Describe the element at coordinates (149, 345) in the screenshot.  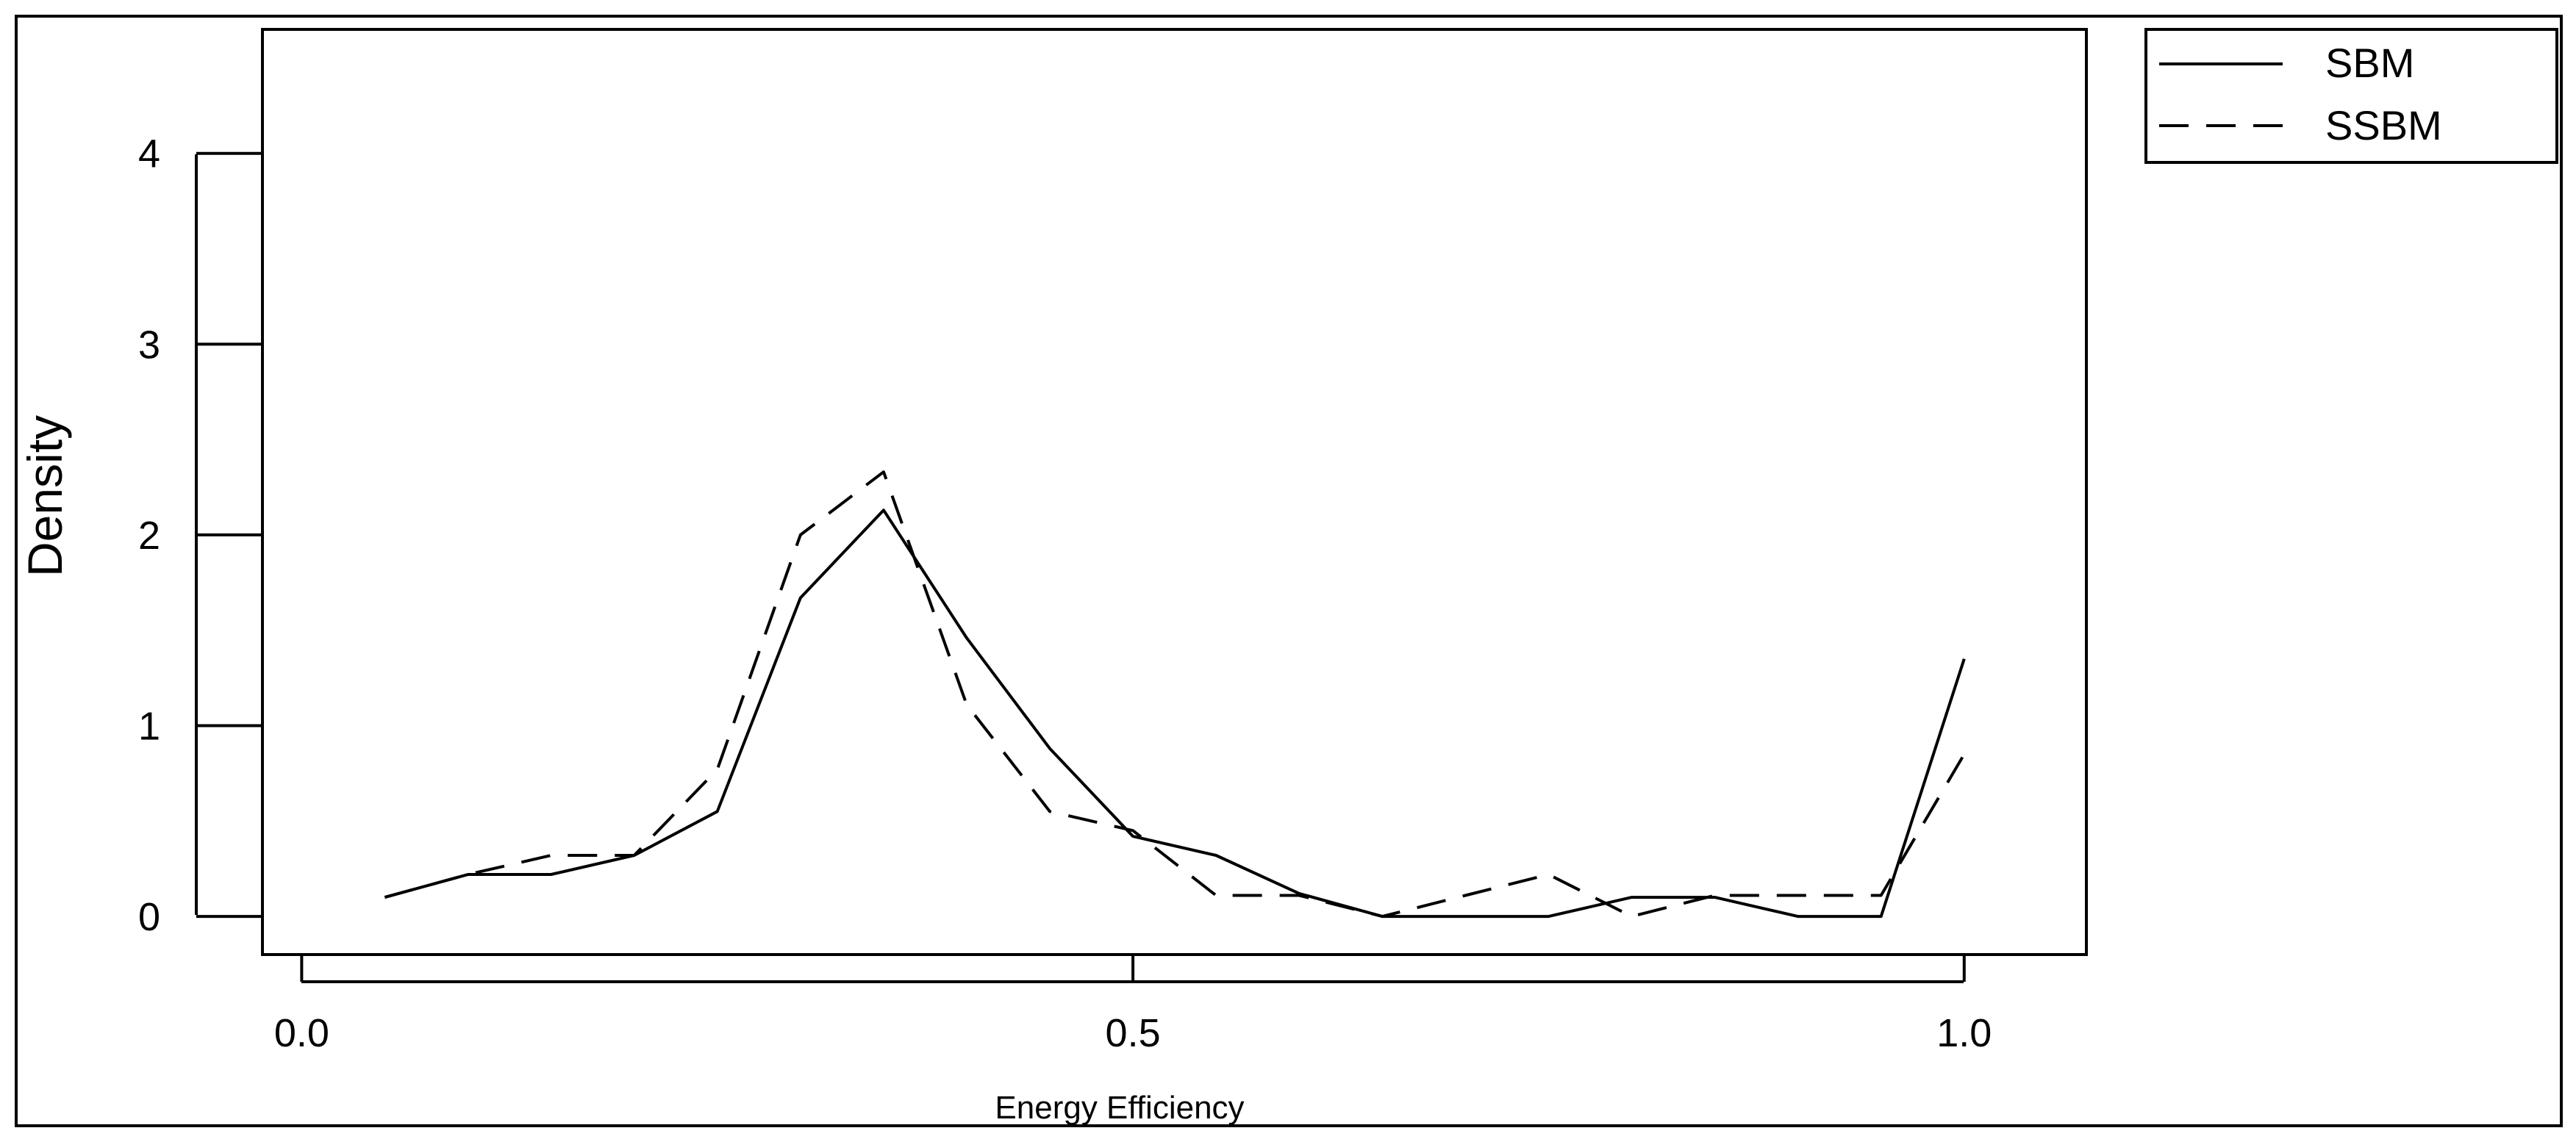
I see `y-tick-label: 3` at that location.